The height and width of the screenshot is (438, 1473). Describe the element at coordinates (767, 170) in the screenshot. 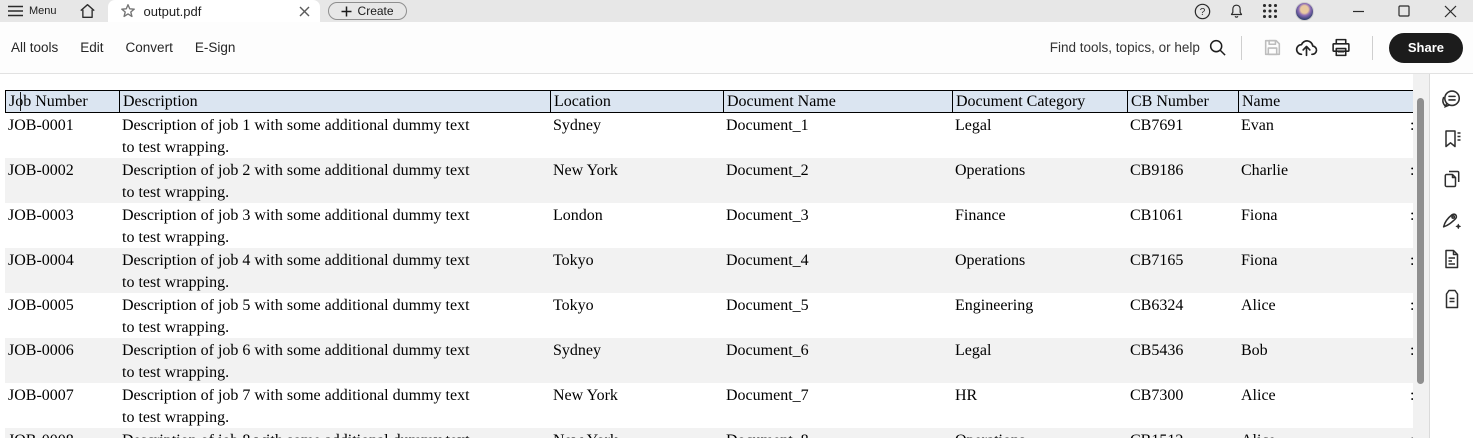

I see `cell-document-name: Document_2` at that location.